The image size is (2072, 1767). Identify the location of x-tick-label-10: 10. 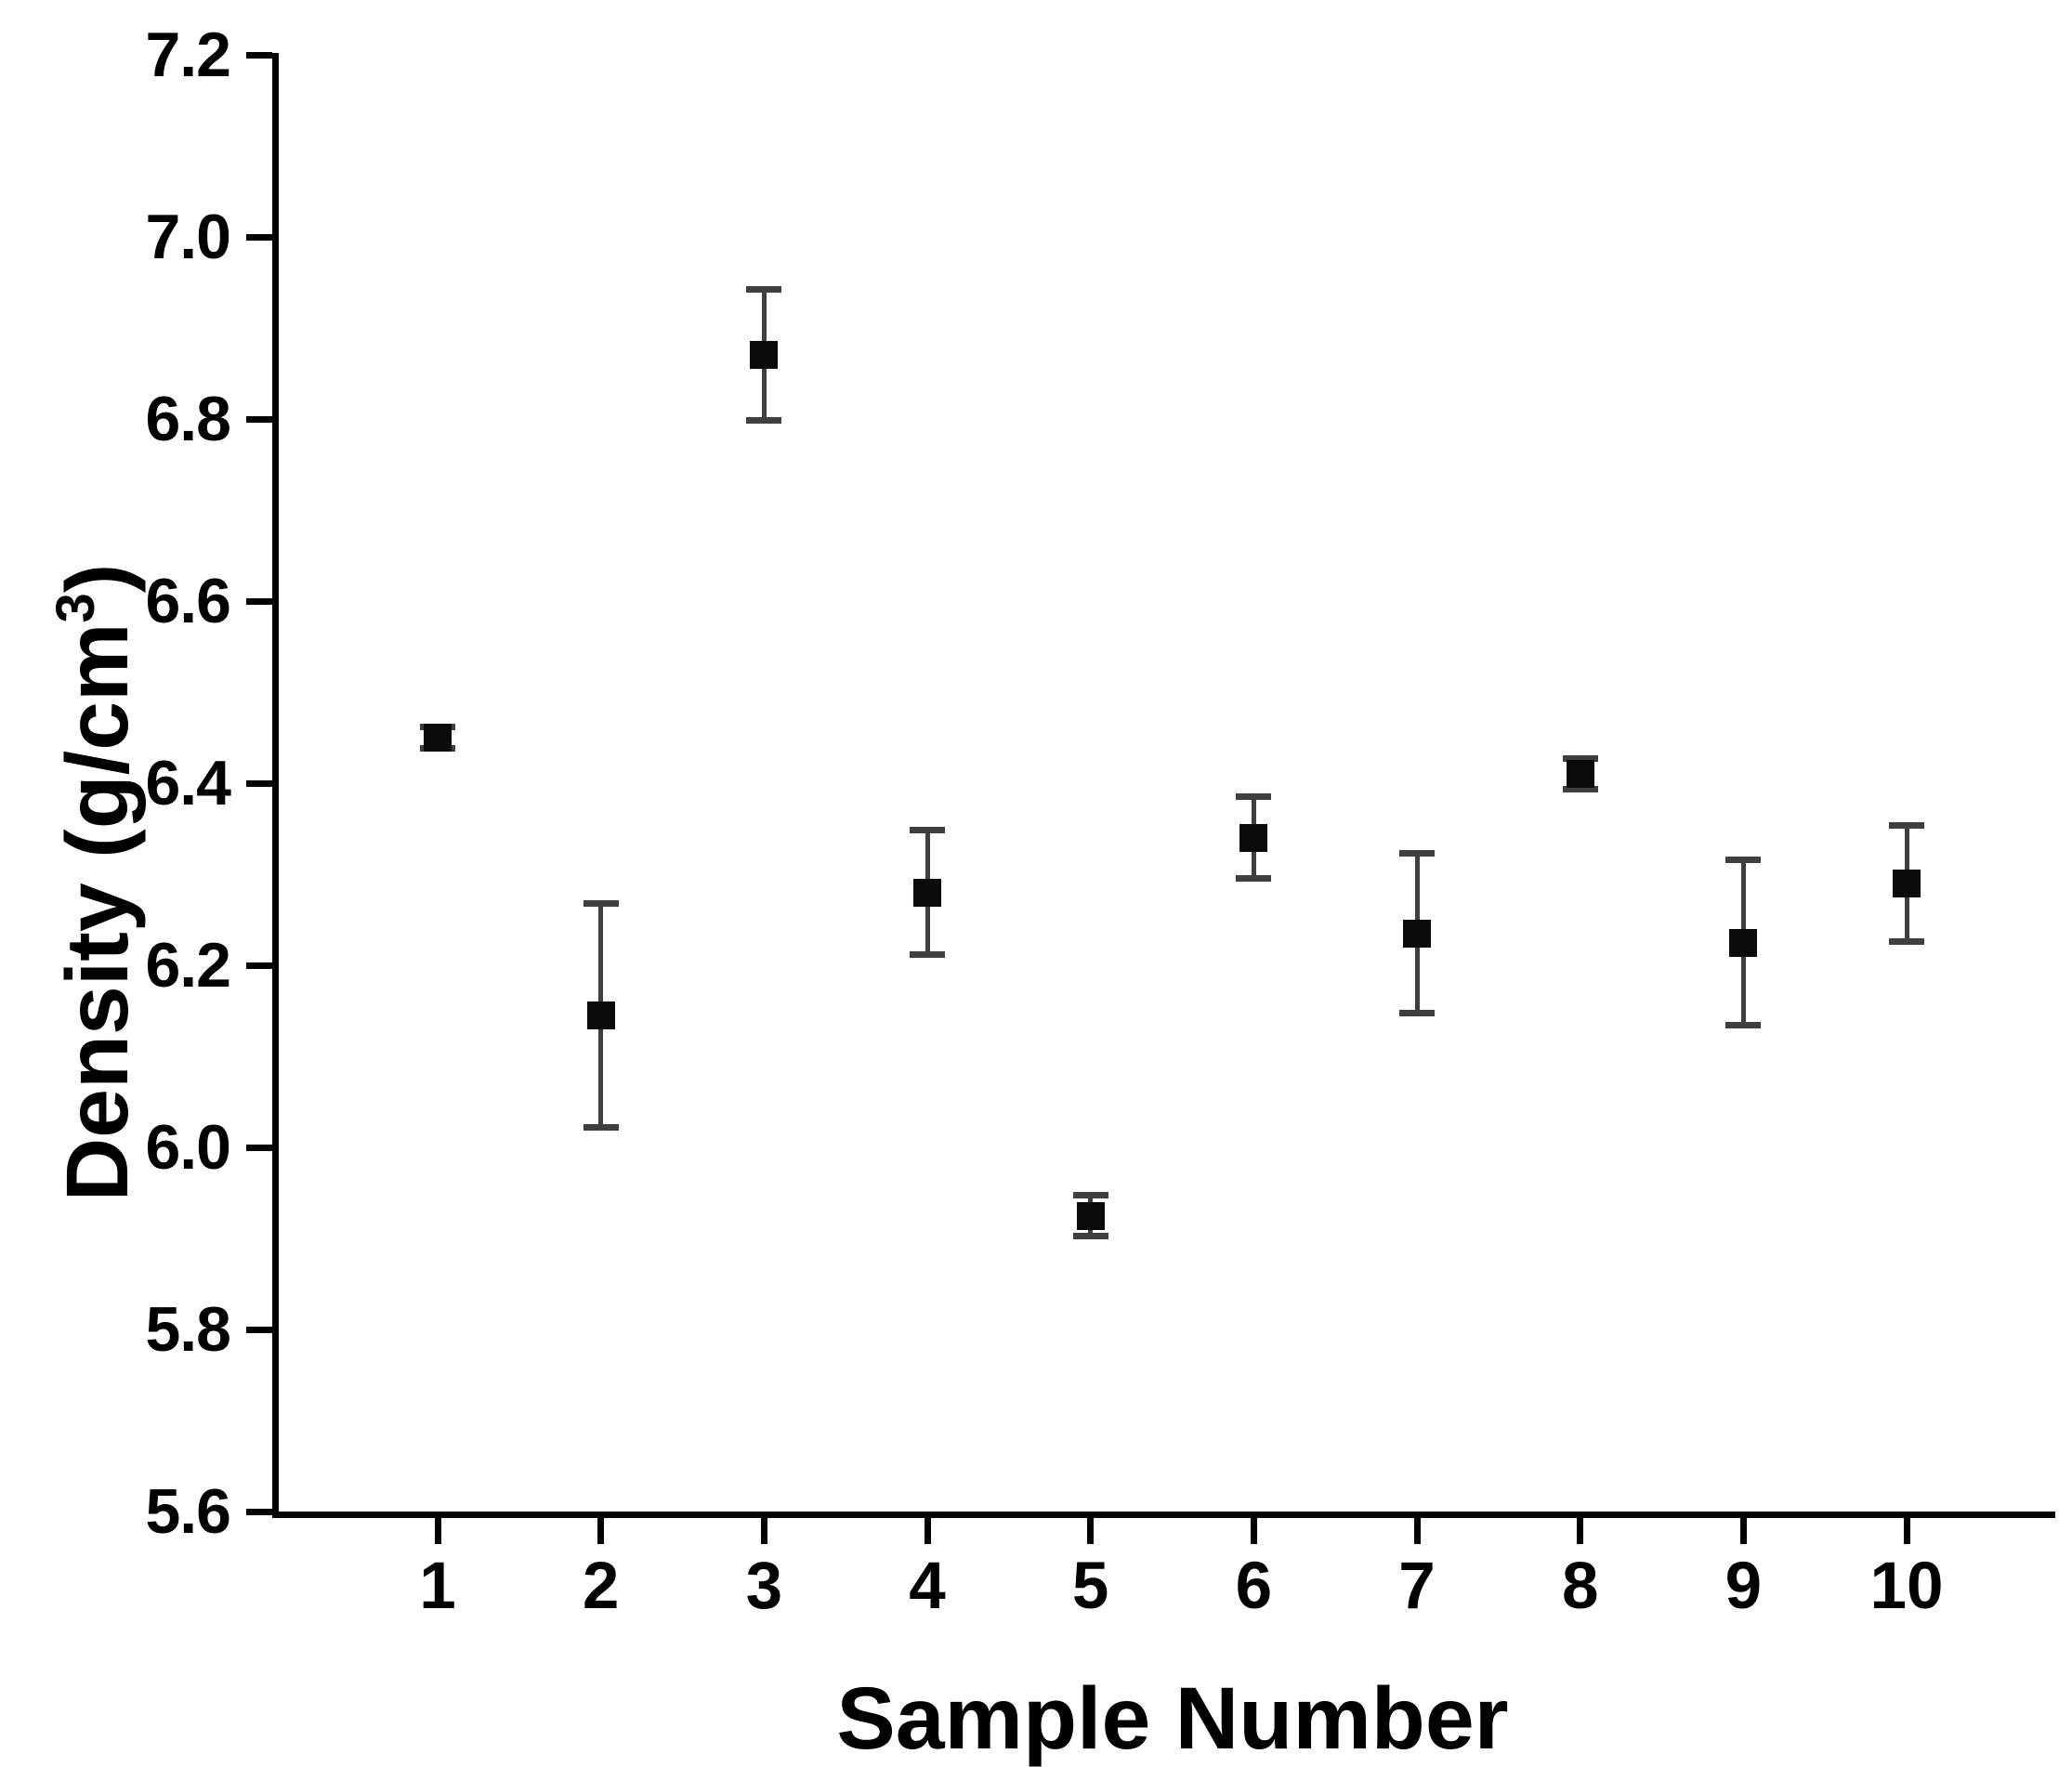
(1906, 1586).